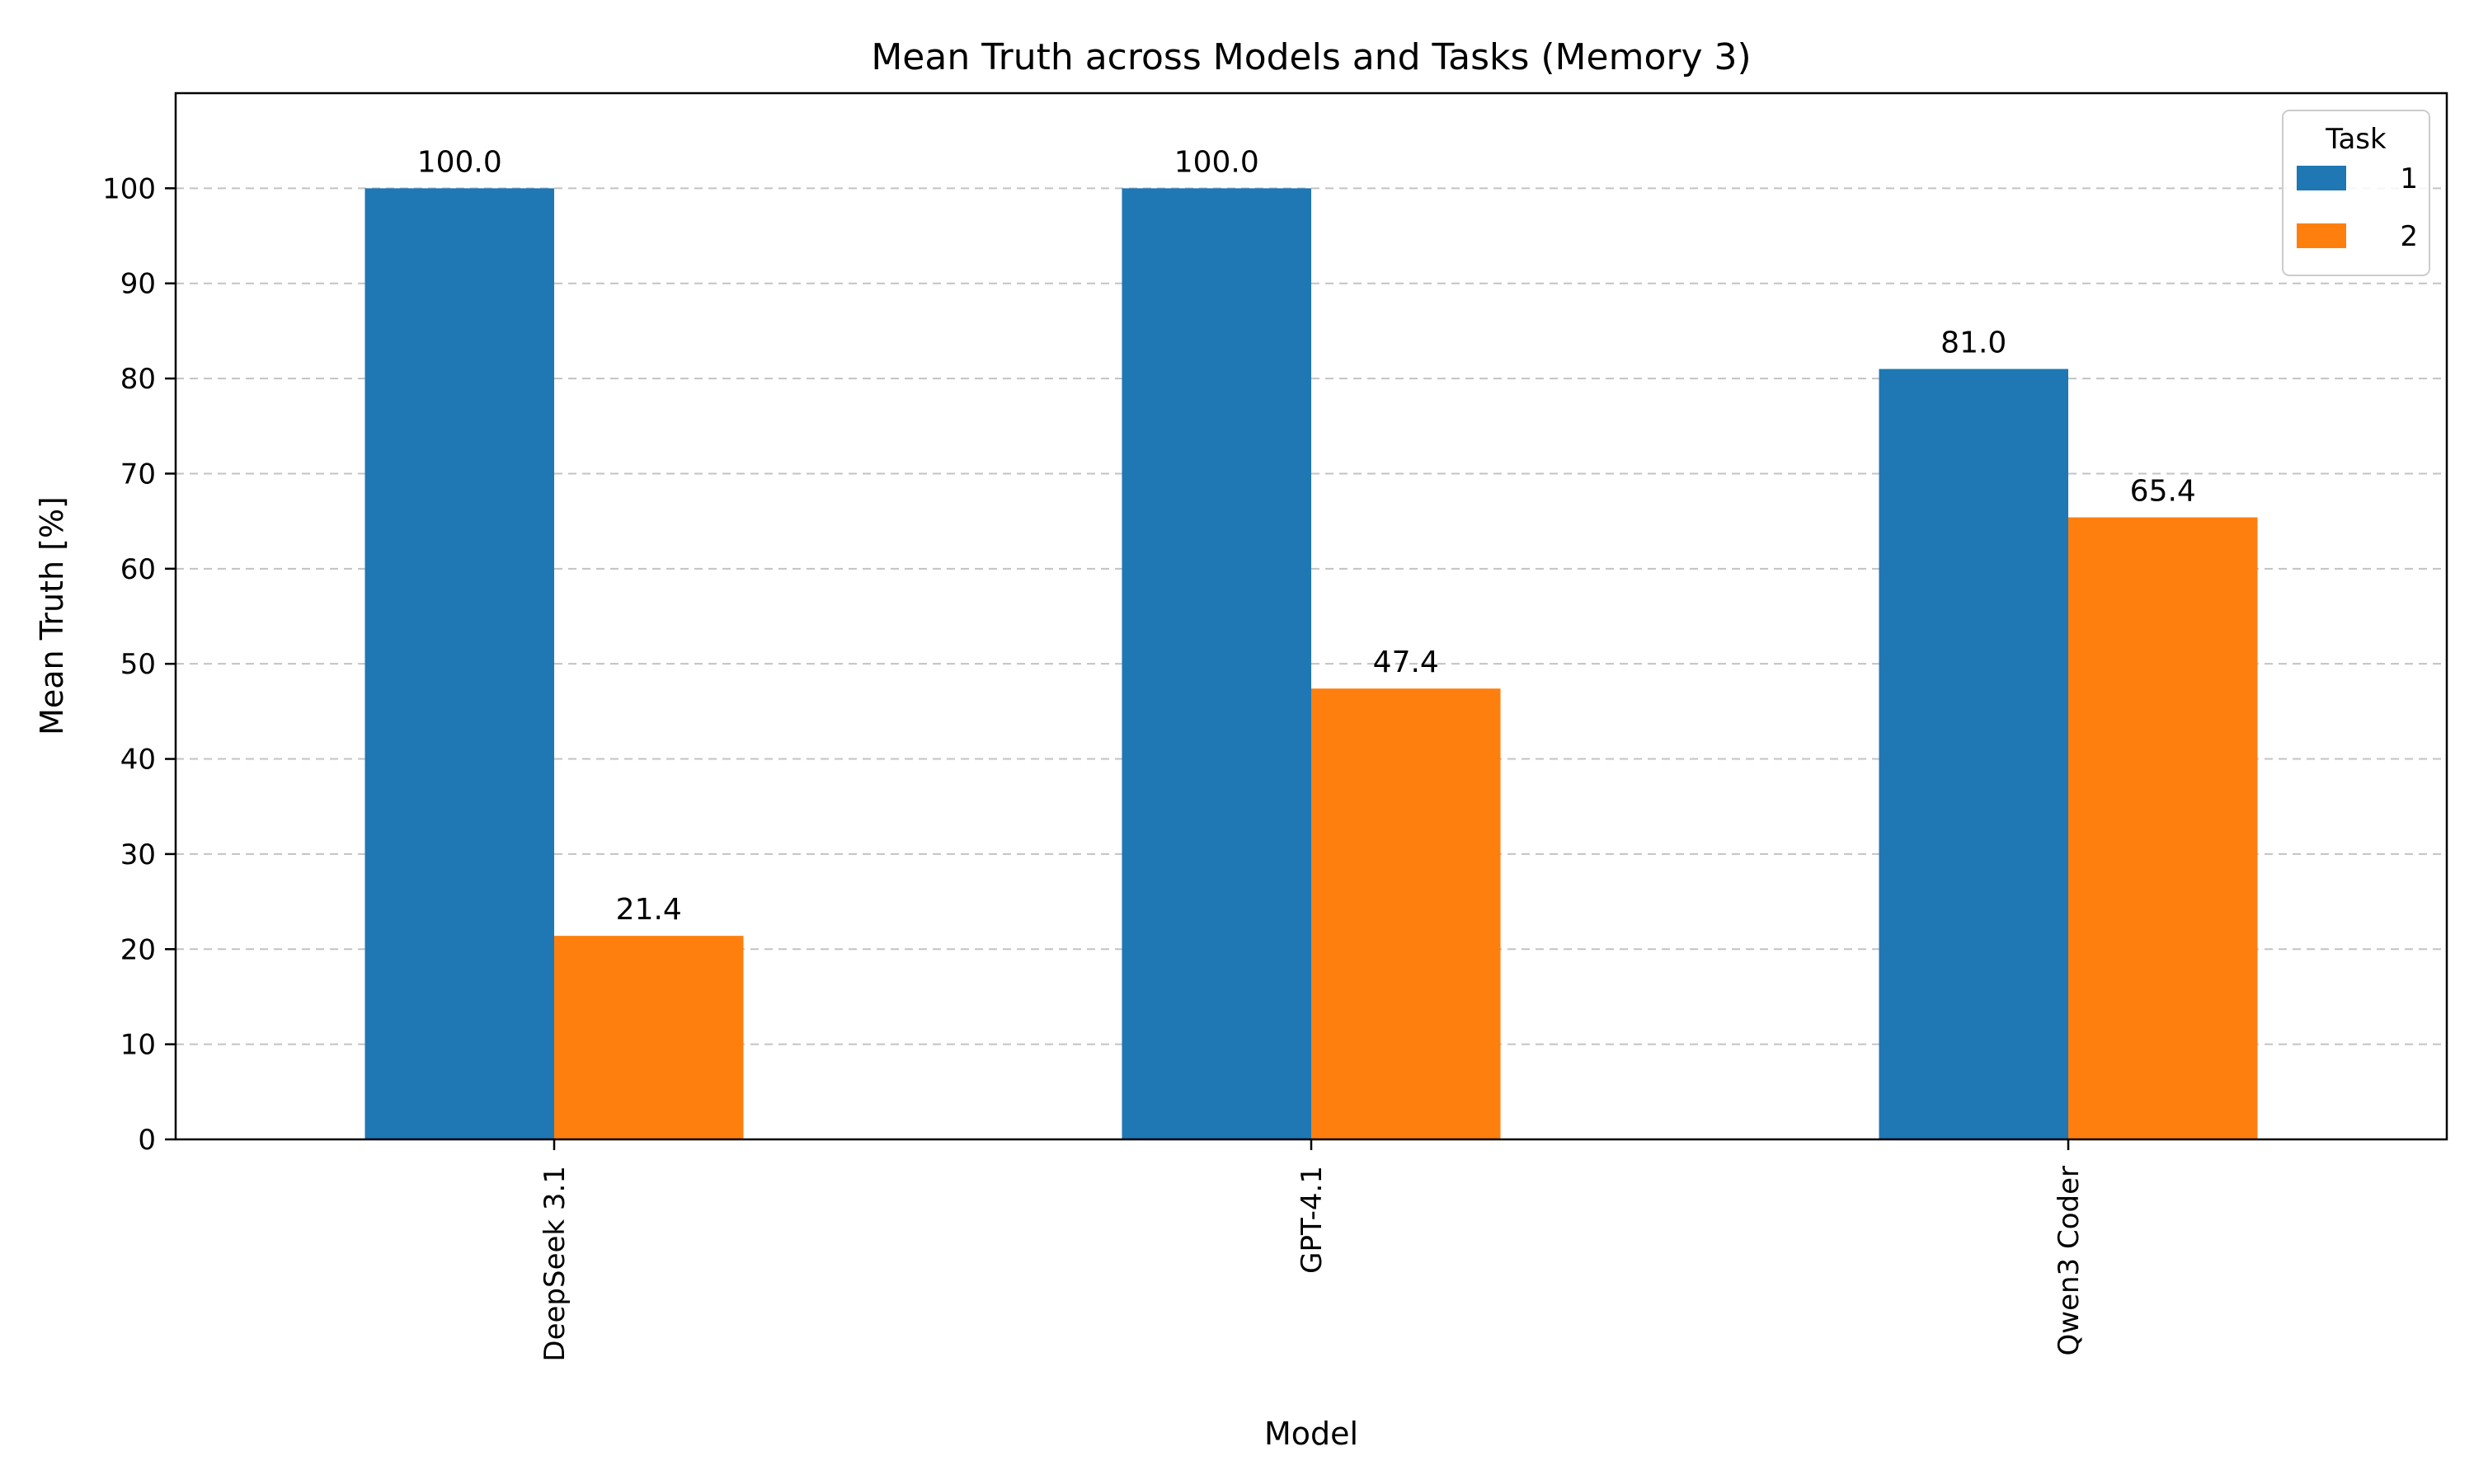  Describe the element at coordinates (2163, 492) in the screenshot. I see `bar-value-label: 65.4` at that location.